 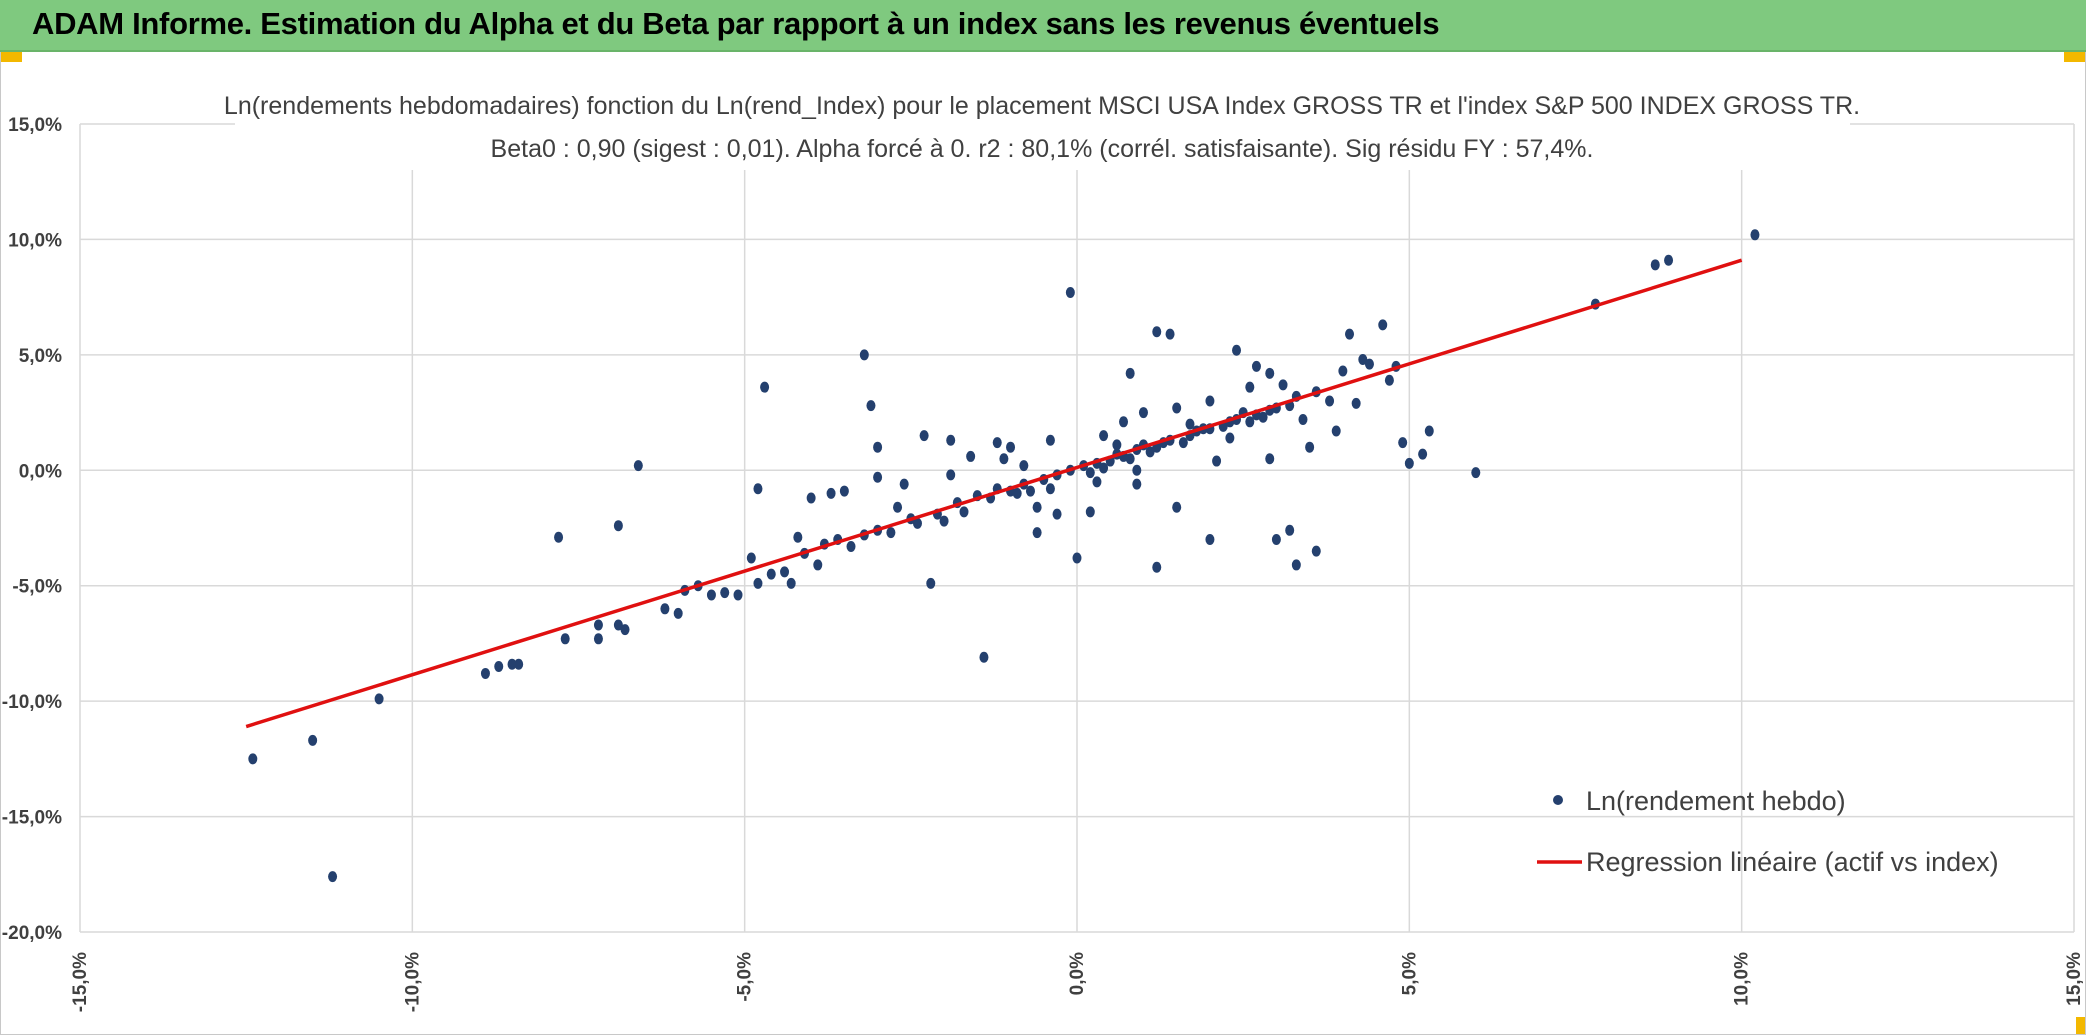 What do you see at coordinates (40, 356) in the screenshot?
I see `y-tick-label: 5,0%` at bounding box center [40, 356].